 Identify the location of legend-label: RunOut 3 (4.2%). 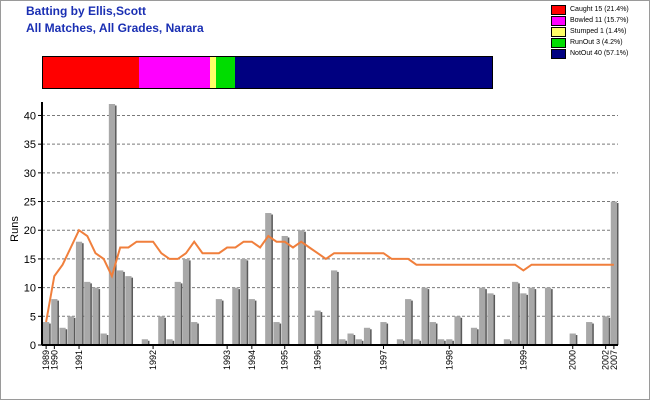
(596, 42).